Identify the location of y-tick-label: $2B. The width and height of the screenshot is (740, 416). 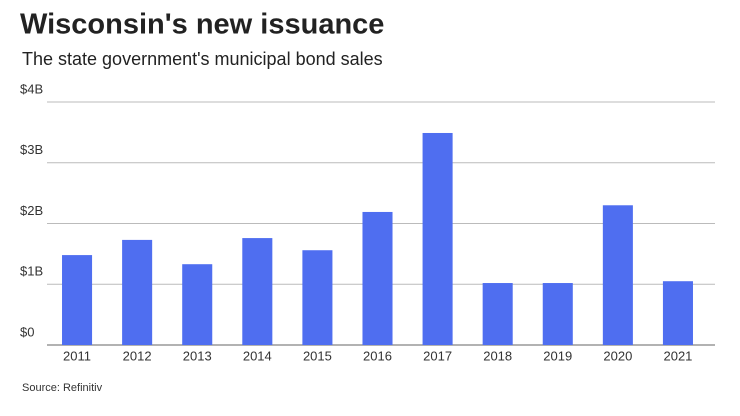
(31, 210).